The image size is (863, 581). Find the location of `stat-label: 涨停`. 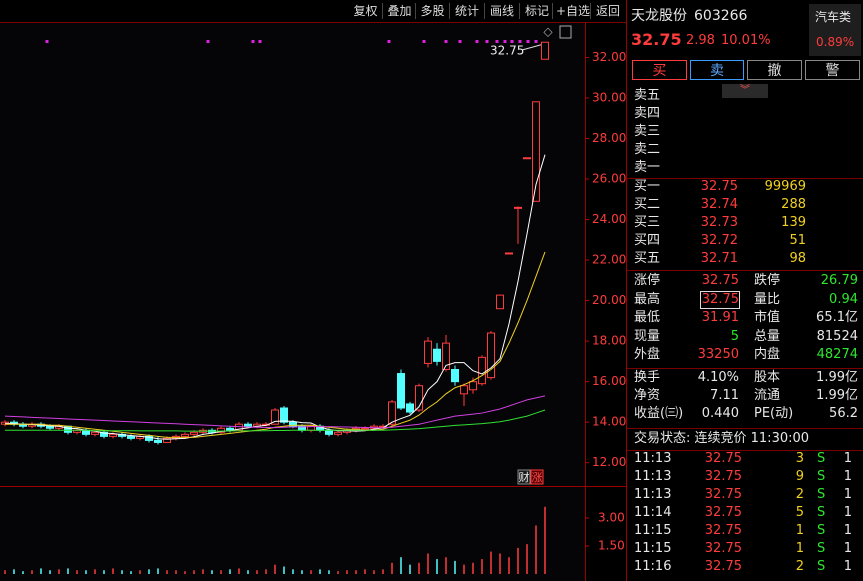

stat-label: 涨停 is located at coordinates (647, 280).